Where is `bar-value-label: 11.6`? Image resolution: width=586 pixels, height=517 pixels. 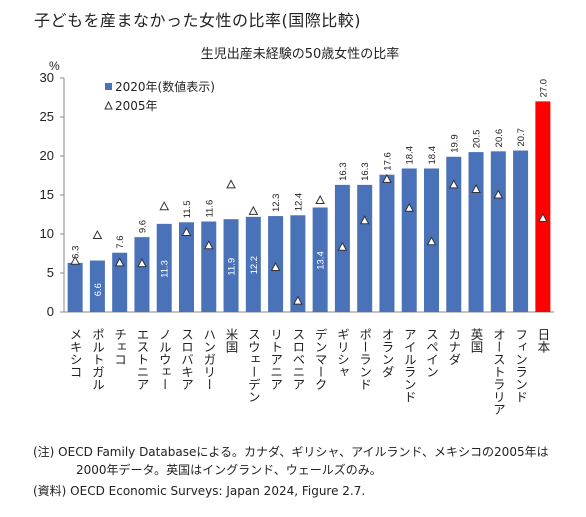 bar-value-label: 11.6 is located at coordinates (209, 209).